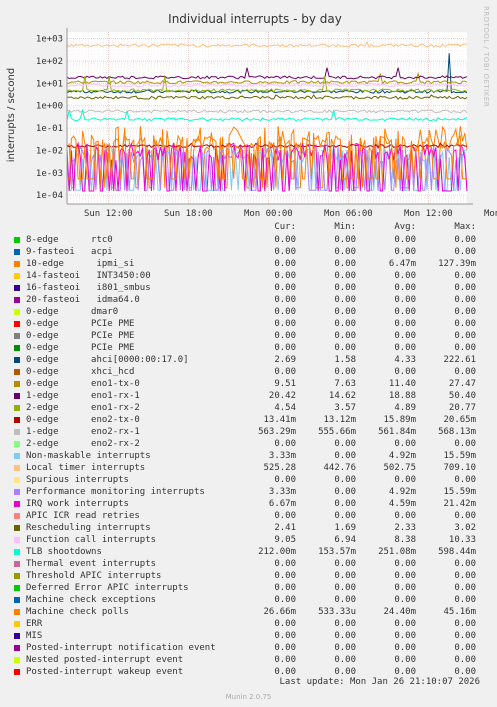 This screenshot has width=497, height=707. What do you see at coordinates (345, 227) in the screenshot?
I see `legend-column-header: Min:` at bounding box center [345, 227].